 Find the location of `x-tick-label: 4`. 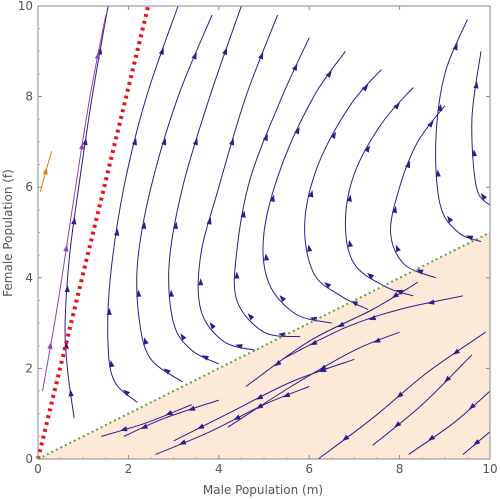

x-tick-label: 4 is located at coordinates (219, 469).